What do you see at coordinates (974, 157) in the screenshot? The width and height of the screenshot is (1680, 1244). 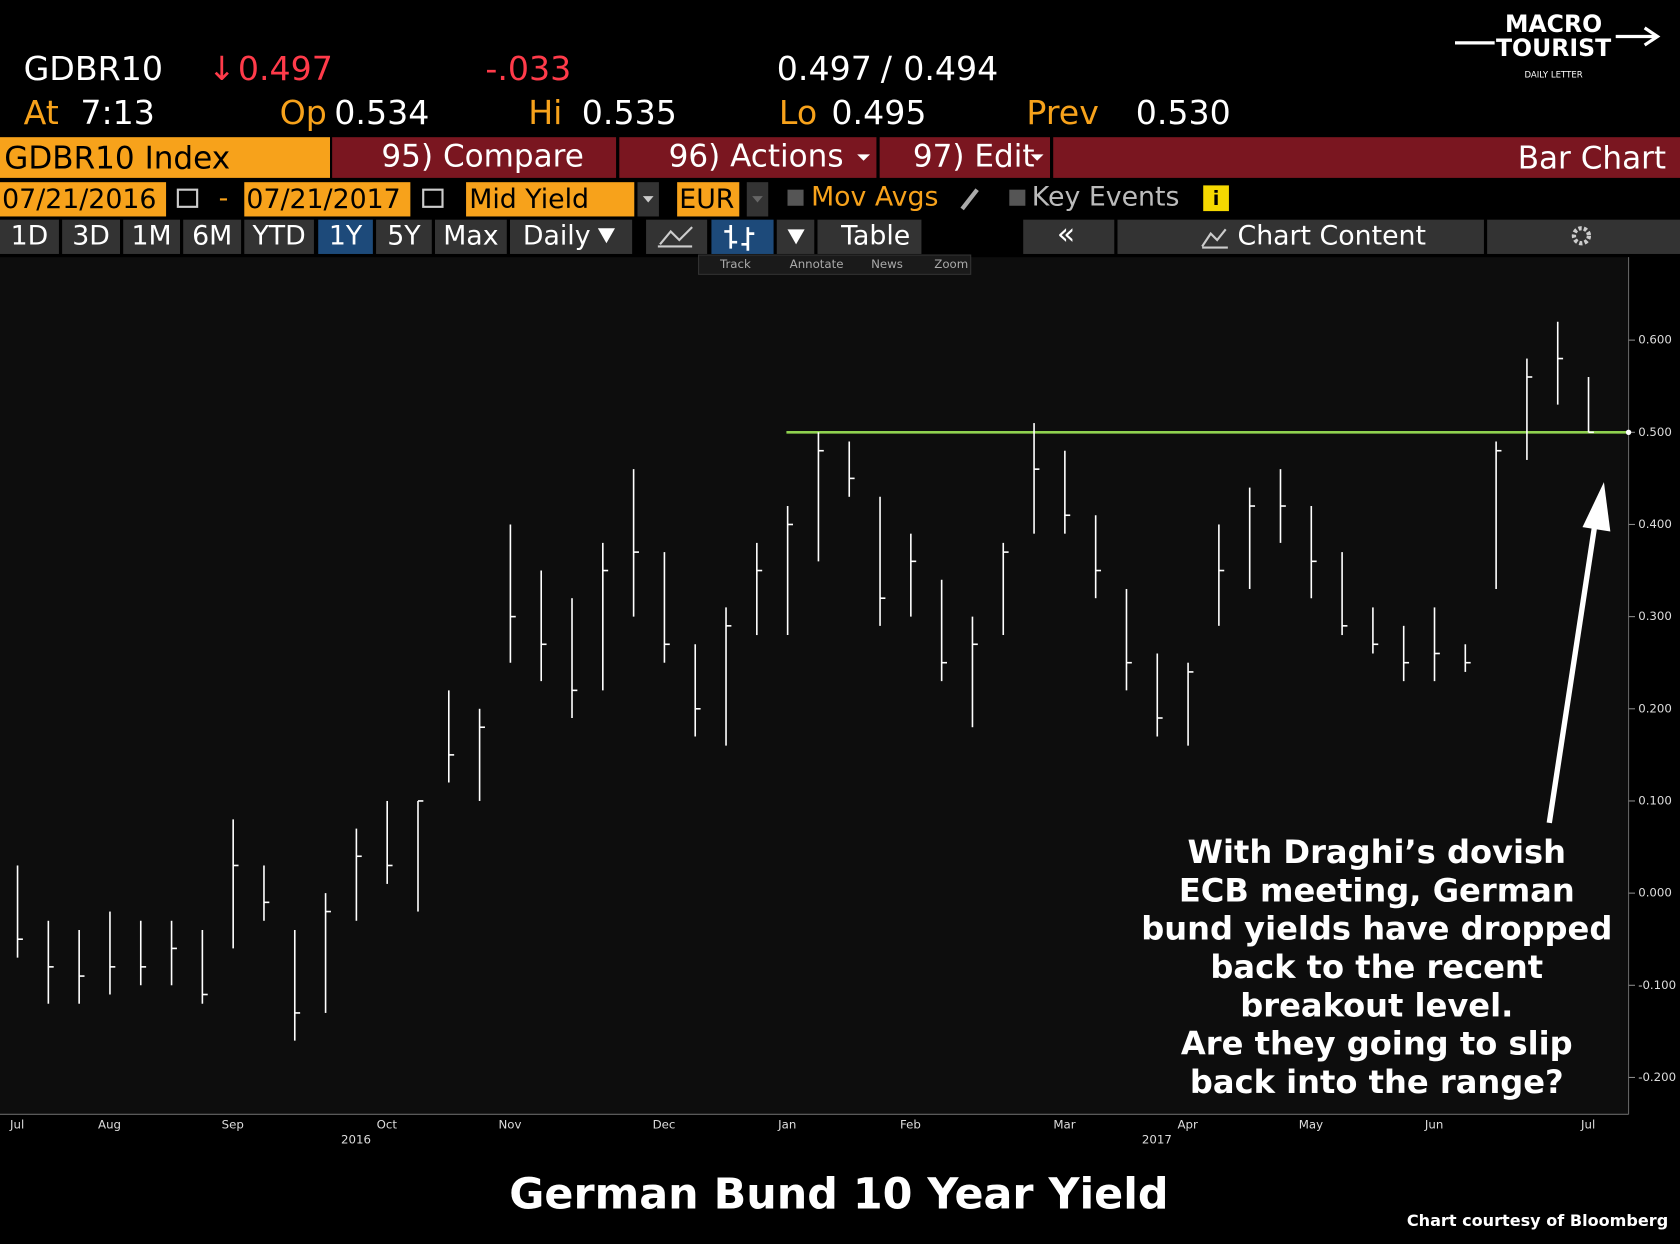 I see `edit: 97) Edit` at bounding box center [974, 157].